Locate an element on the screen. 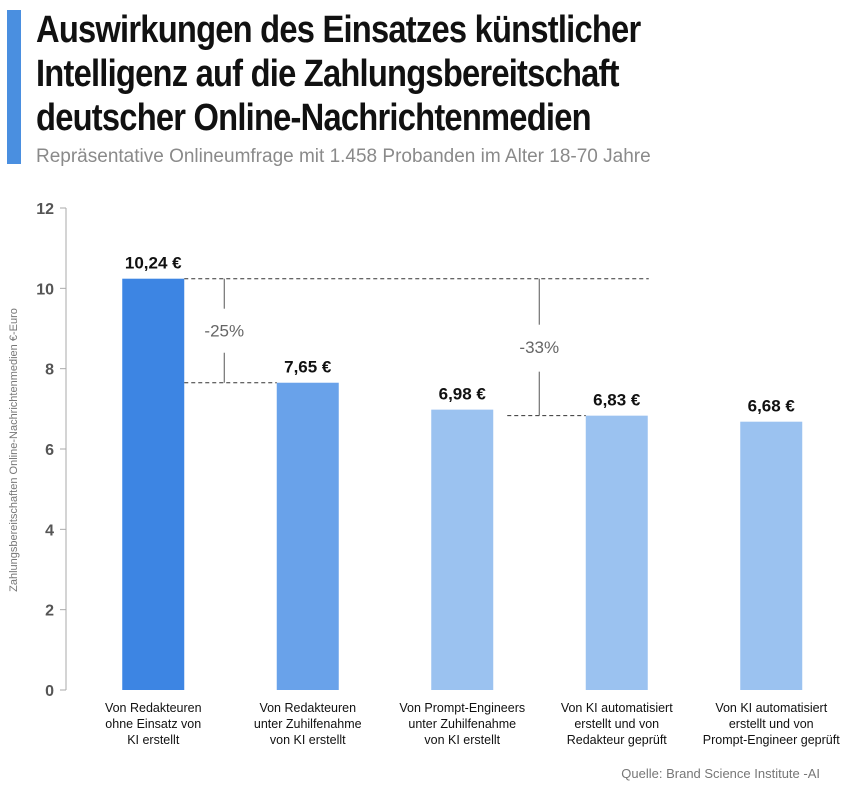  y-tick-label: 10 is located at coordinates (45, 289).